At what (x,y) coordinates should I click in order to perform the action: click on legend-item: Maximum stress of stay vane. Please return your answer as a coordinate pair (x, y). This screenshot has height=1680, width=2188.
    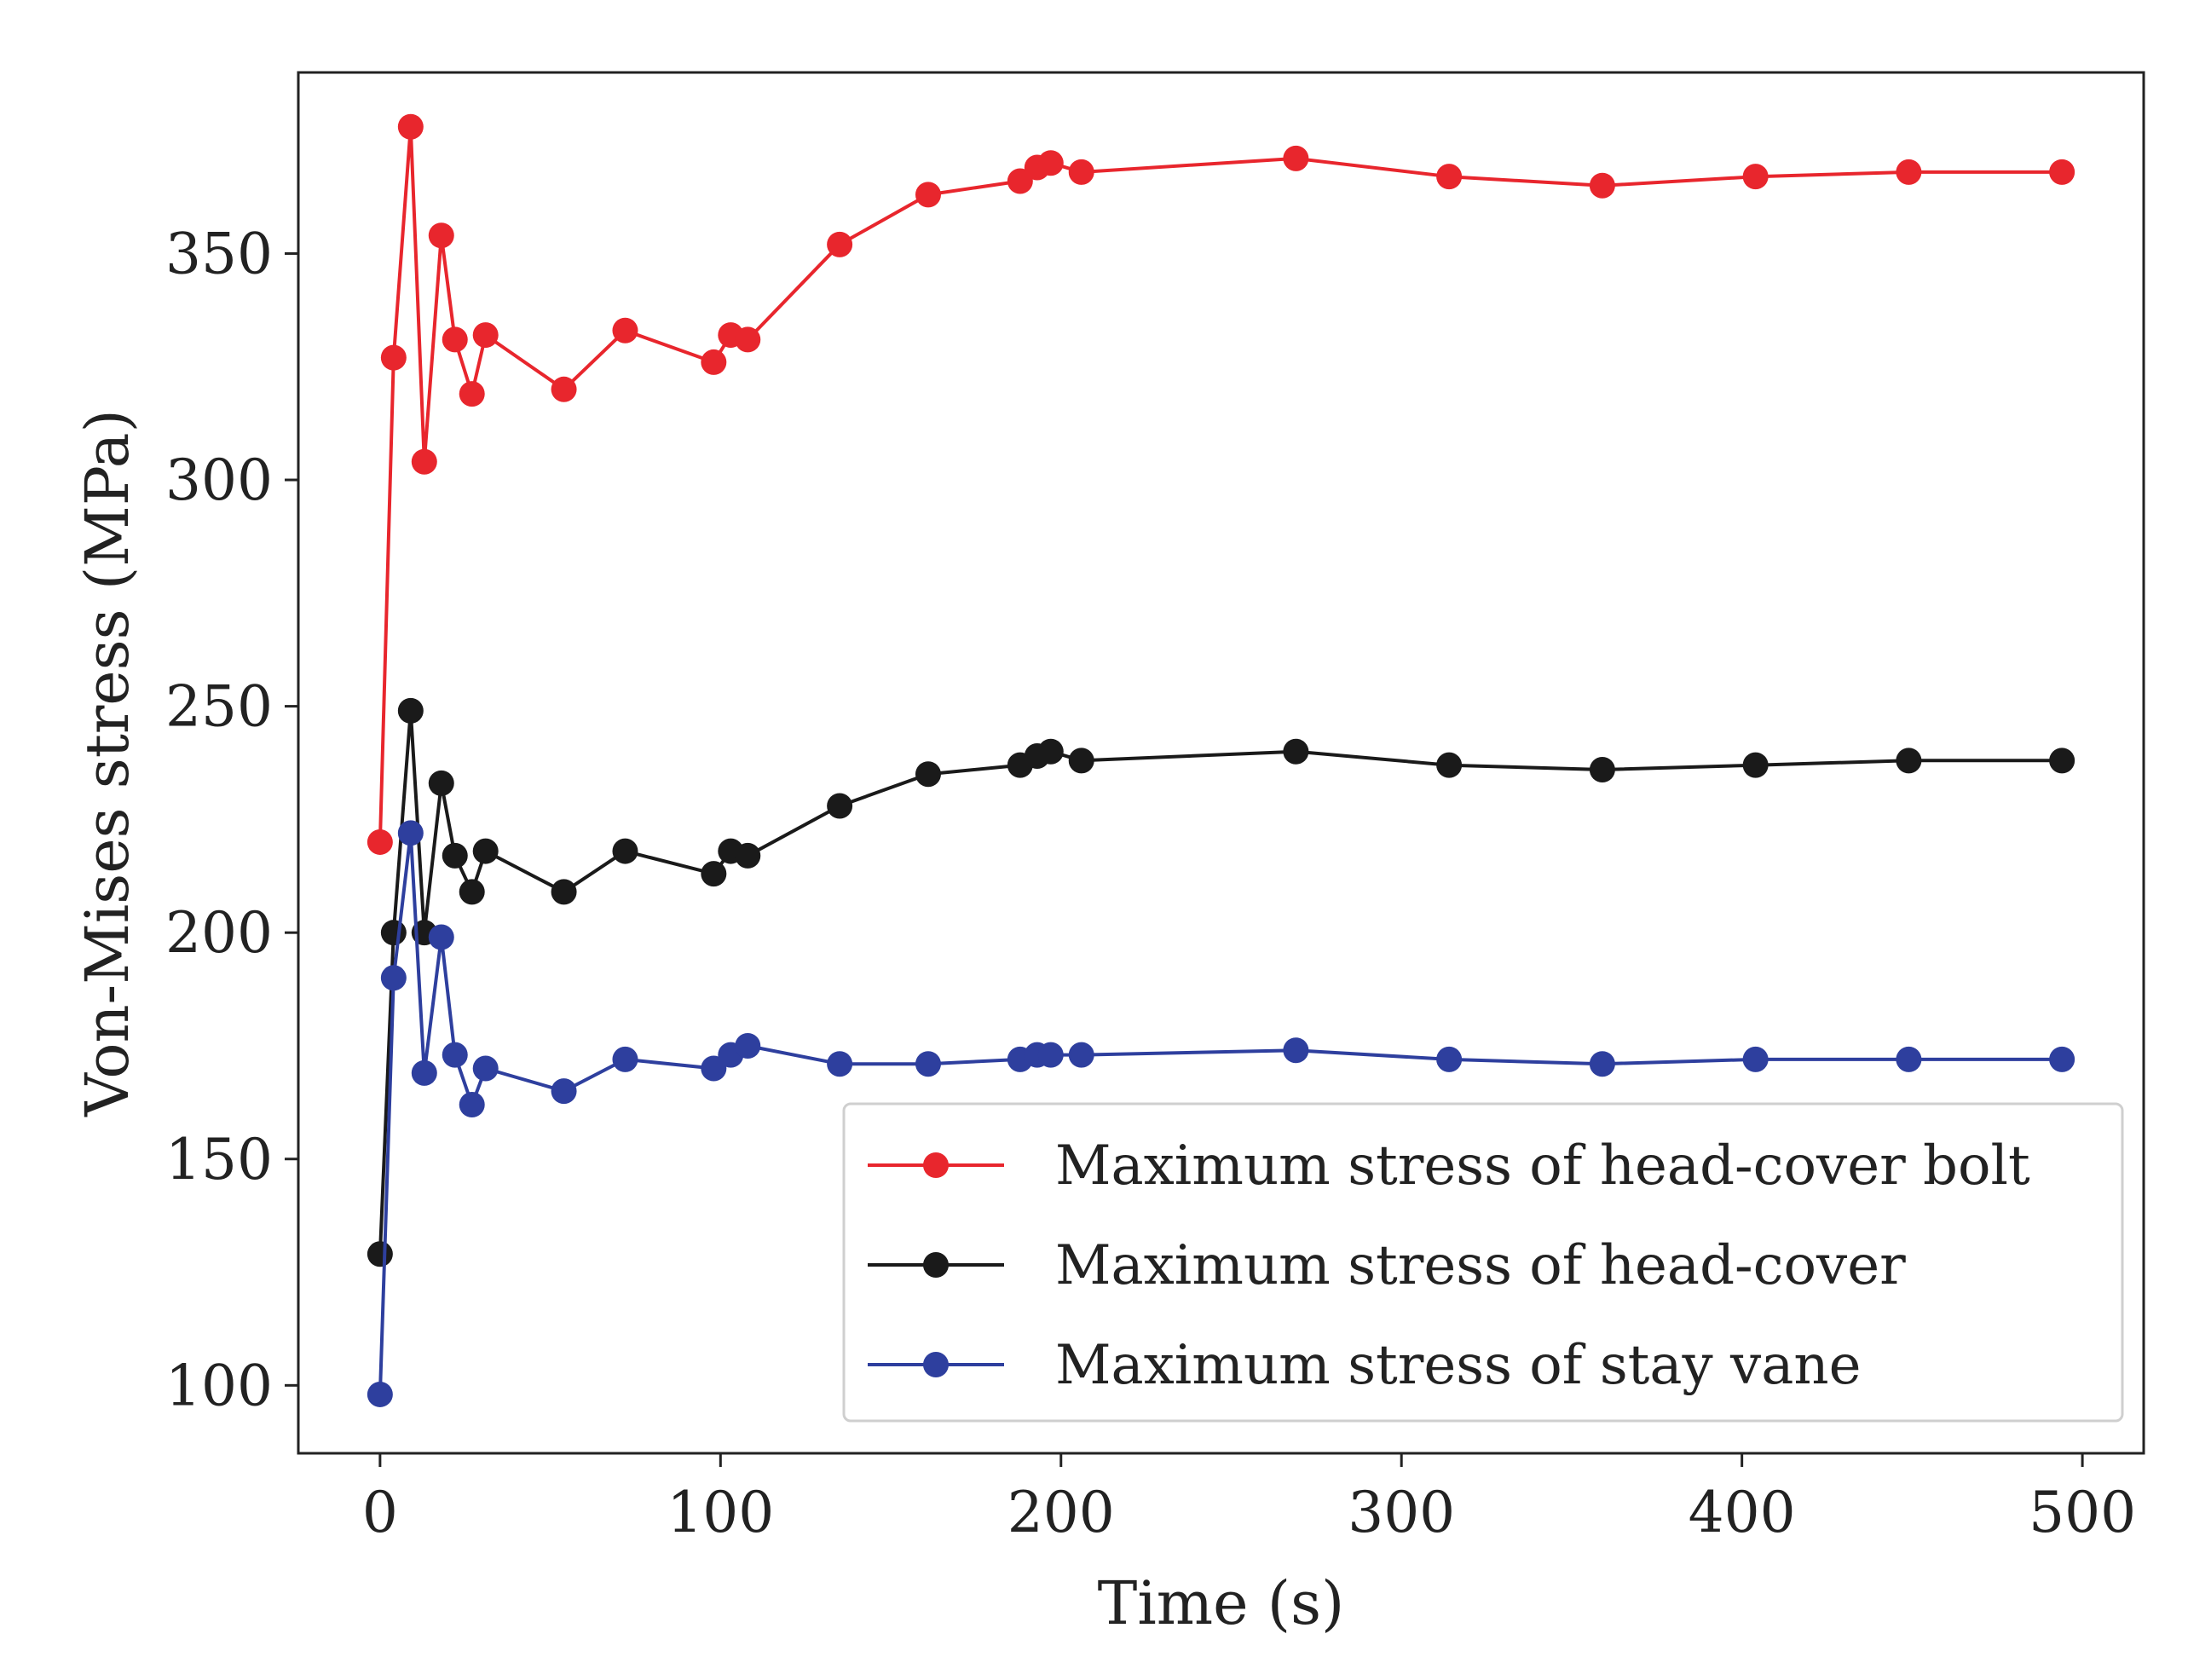
    Looking at the image, I should click on (1364, 1365).